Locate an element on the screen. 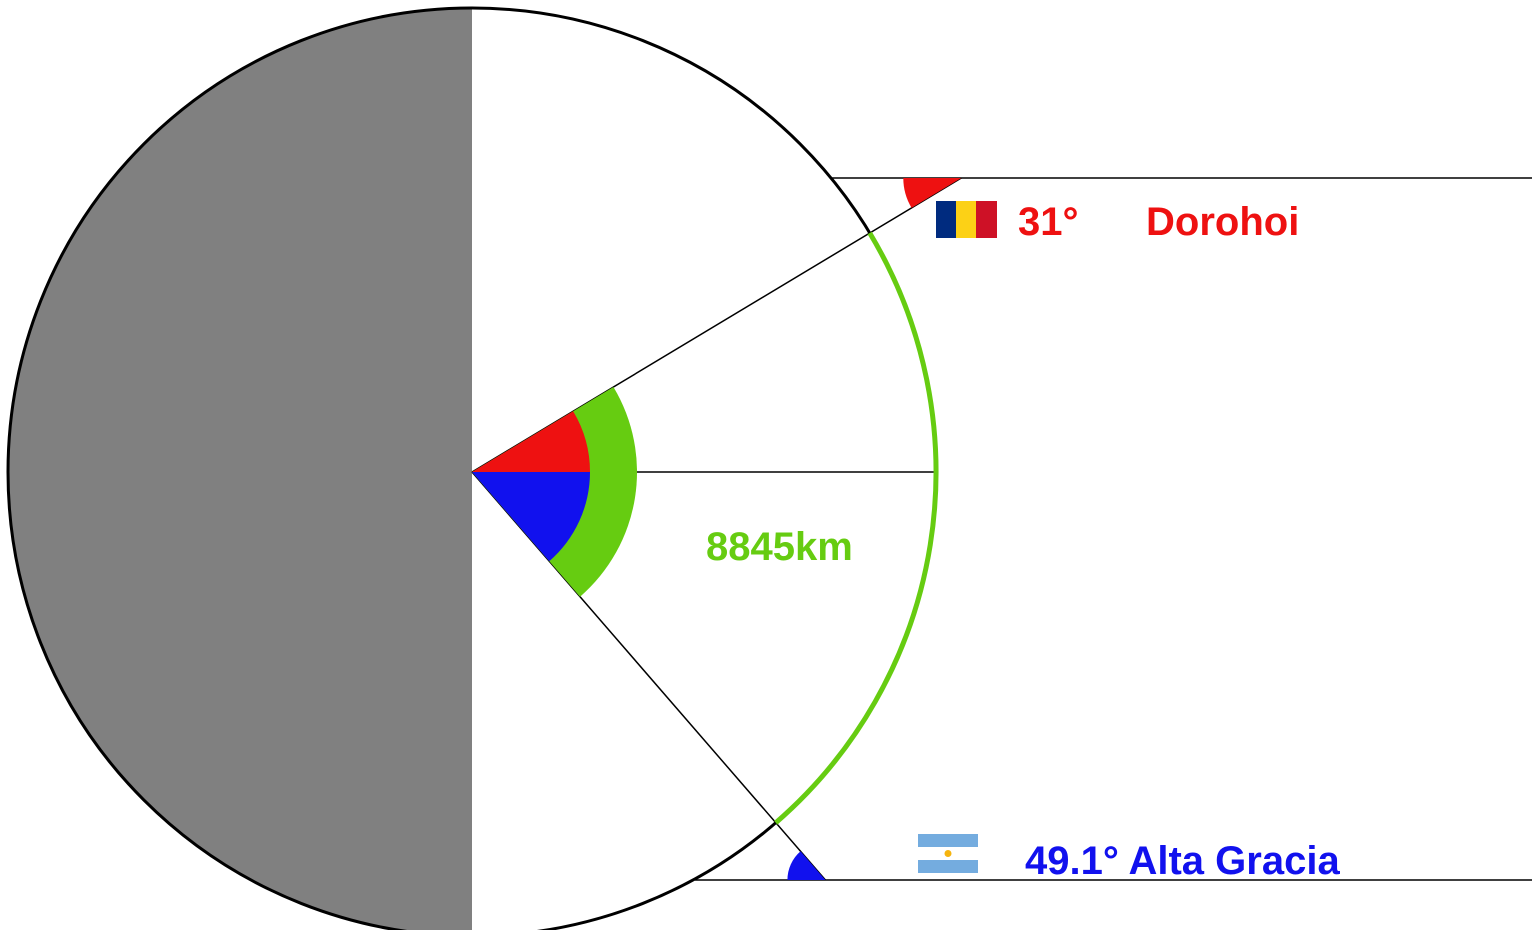  south-city-label: 49.1° Alta Gracia is located at coordinates (1182, 861).